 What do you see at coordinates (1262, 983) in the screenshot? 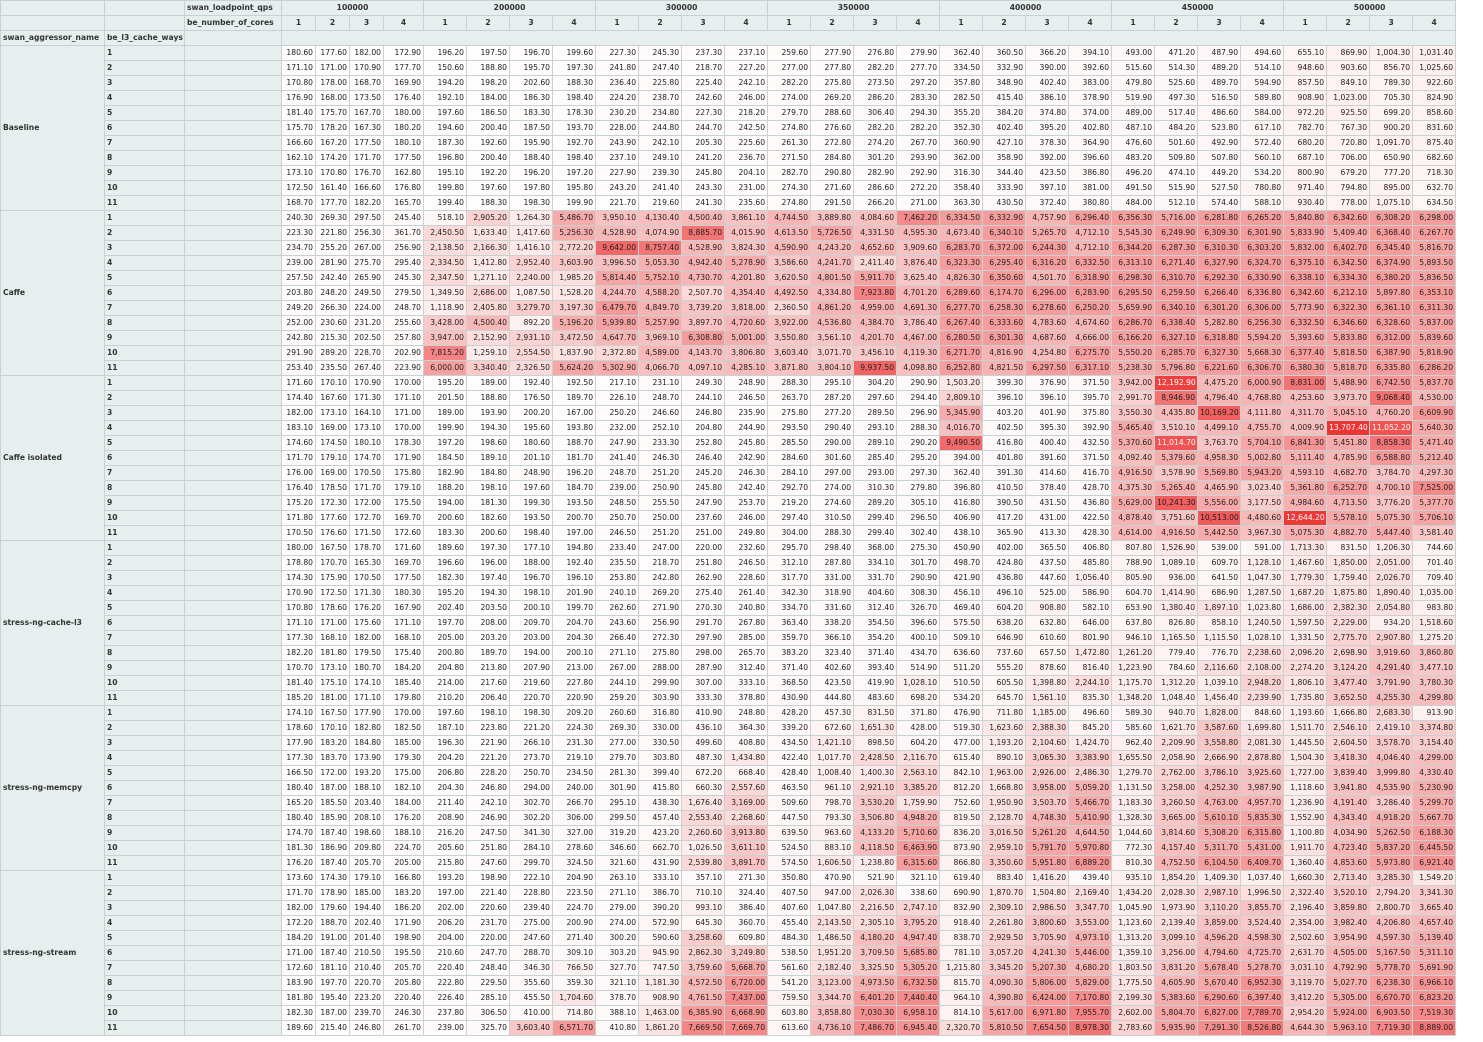
I see `value-cell: 6,952.30` at bounding box center [1262, 983].